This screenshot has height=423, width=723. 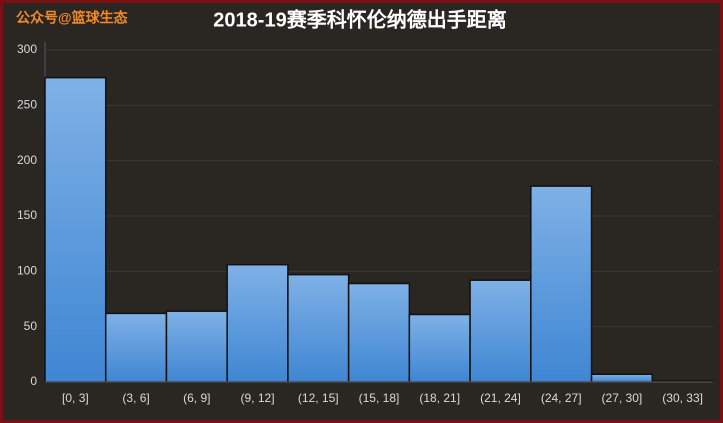 What do you see at coordinates (27, 160) in the screenshot?
I see `y-tick-label: 200` at bounding box center [27, 160].